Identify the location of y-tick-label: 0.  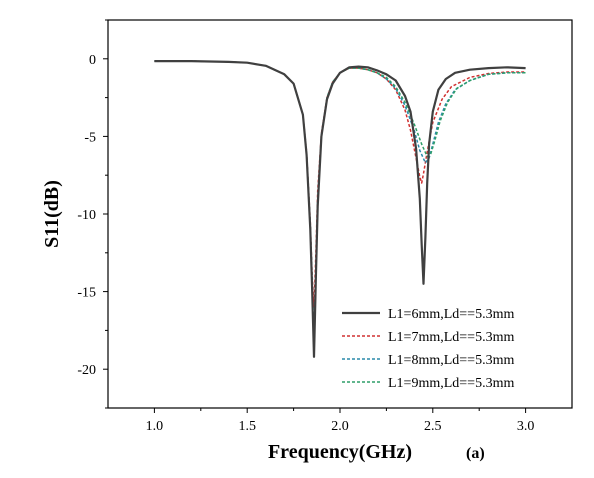
(92, 60).